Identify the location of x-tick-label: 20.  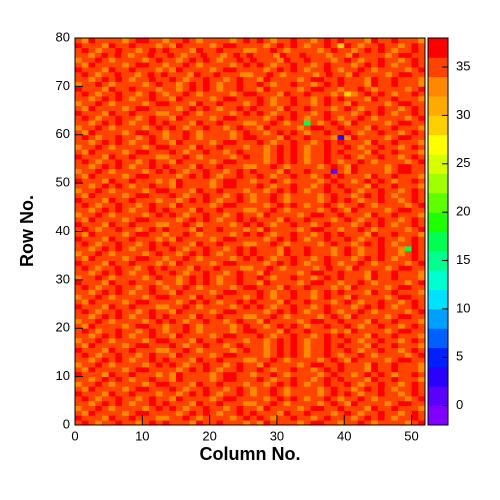
(209, 435).